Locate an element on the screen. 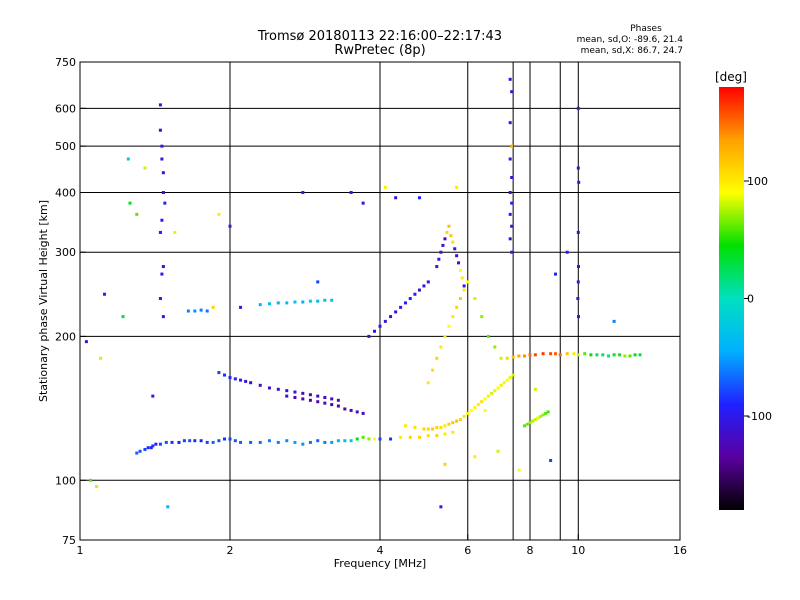 Image resolution: width=800 pixels, height=600 pixels. y-tick-label-4: 400 is located at coordinates (65, 192).